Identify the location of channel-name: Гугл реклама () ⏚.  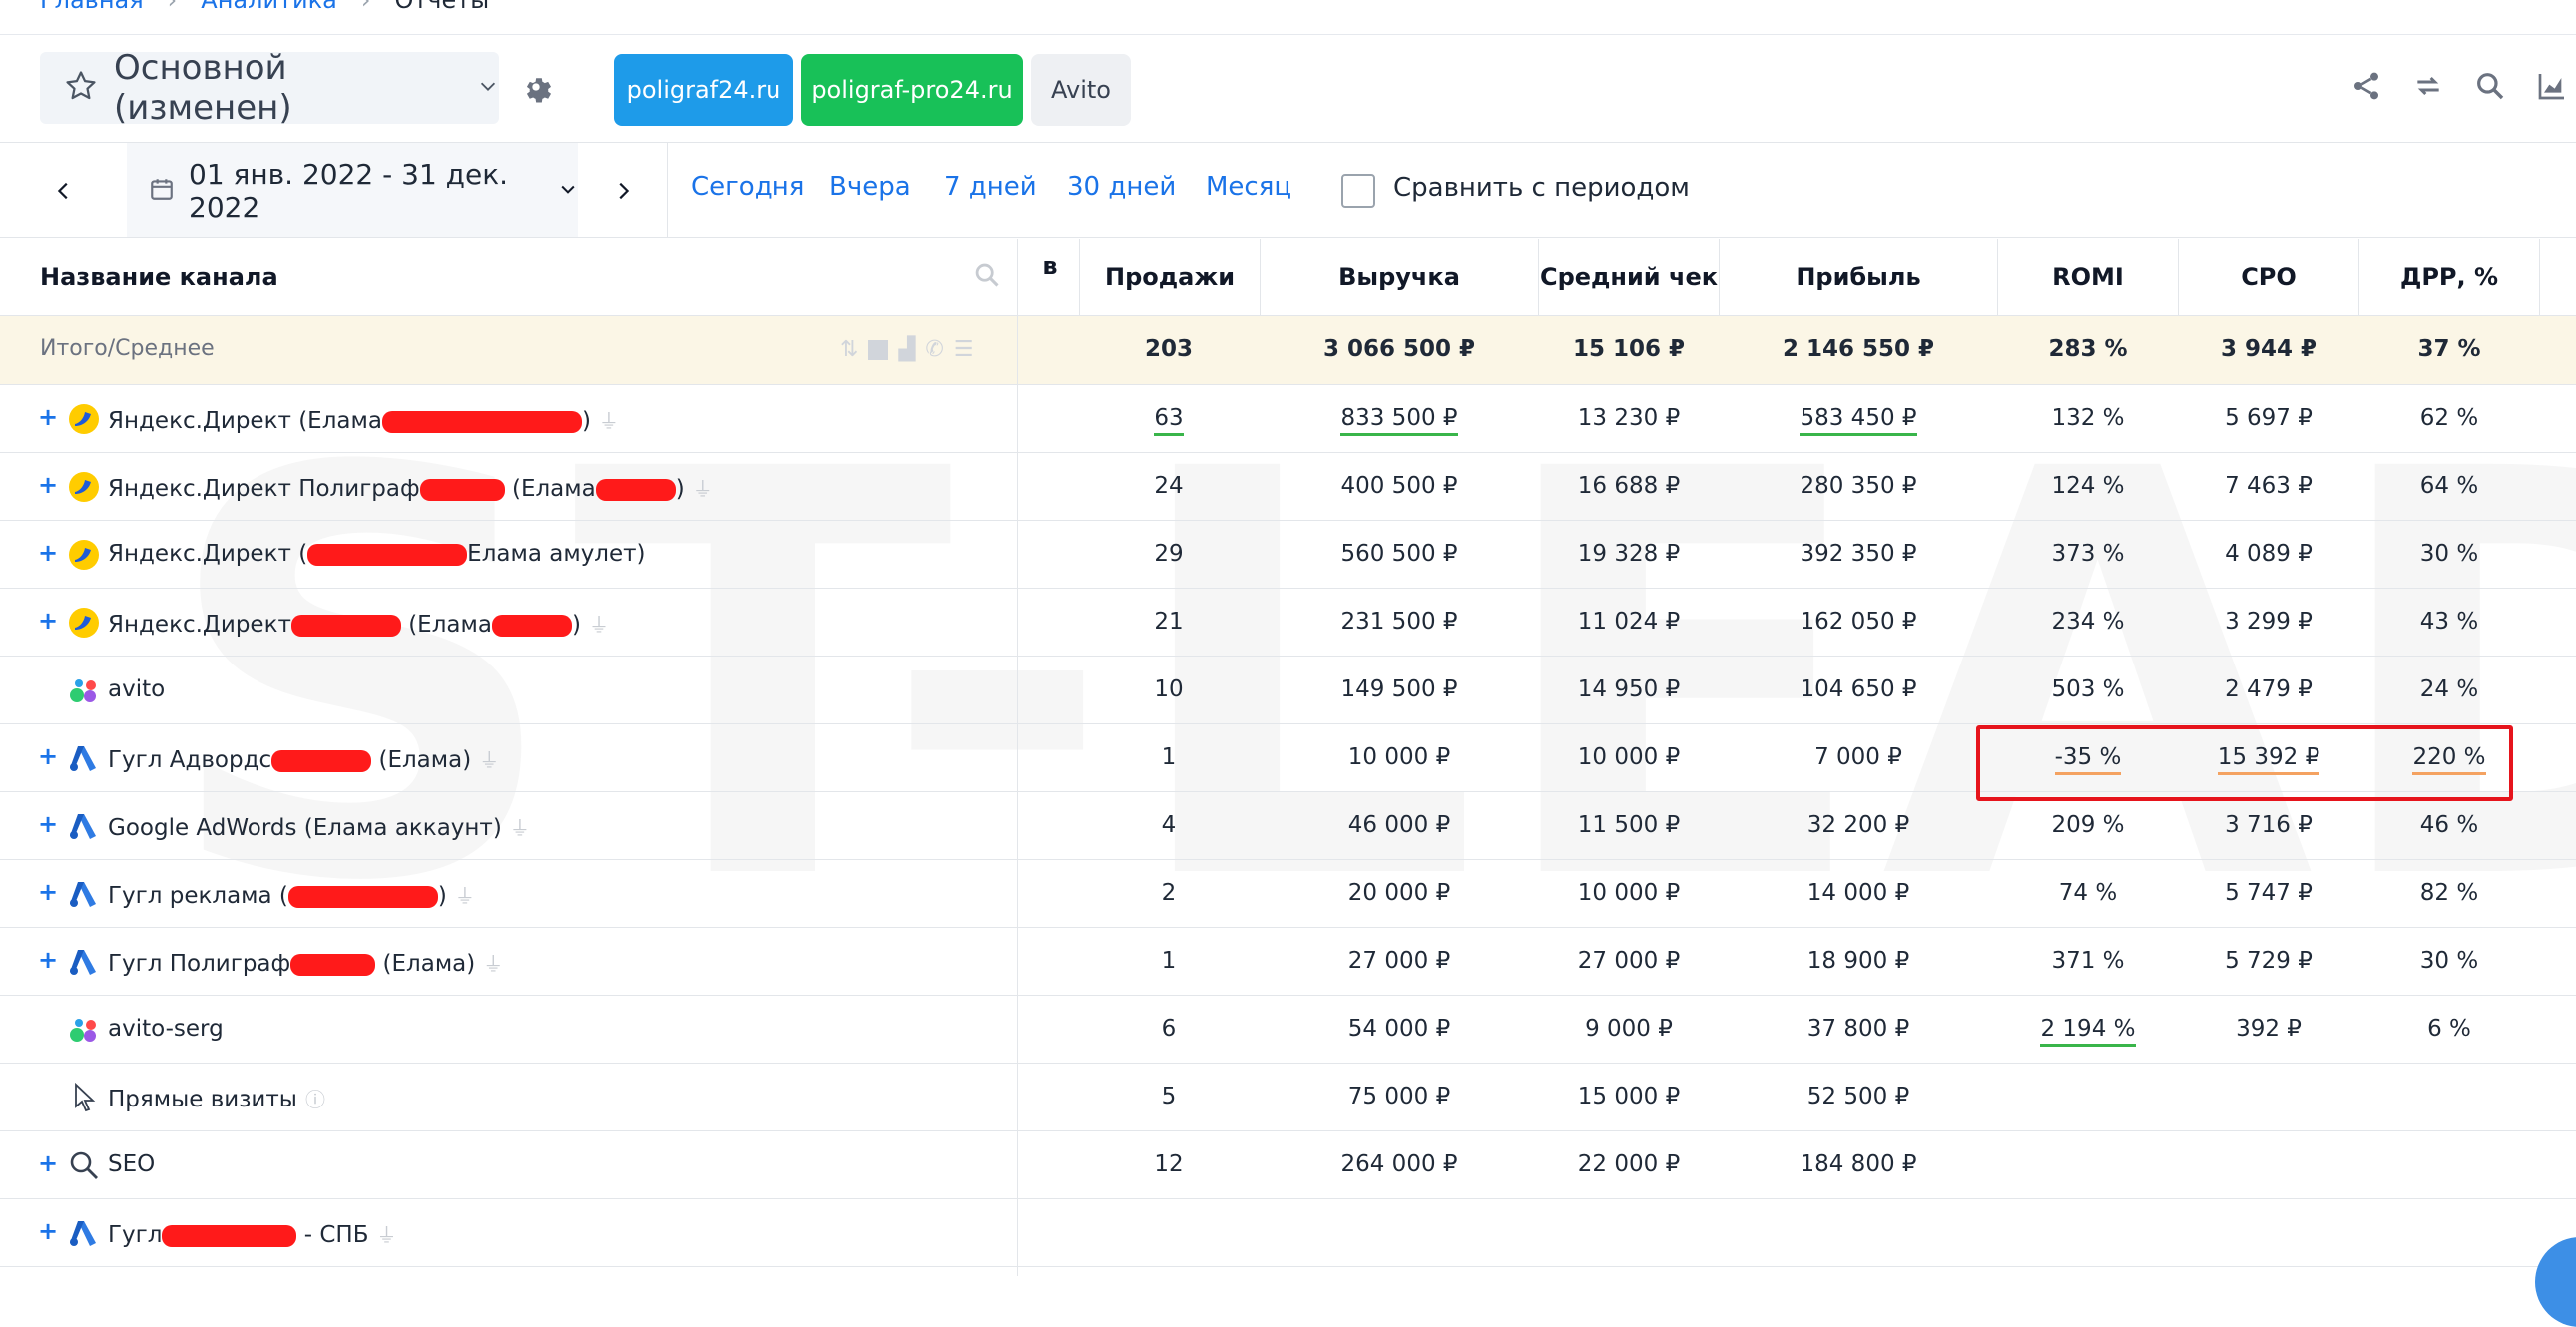
(291, 894).